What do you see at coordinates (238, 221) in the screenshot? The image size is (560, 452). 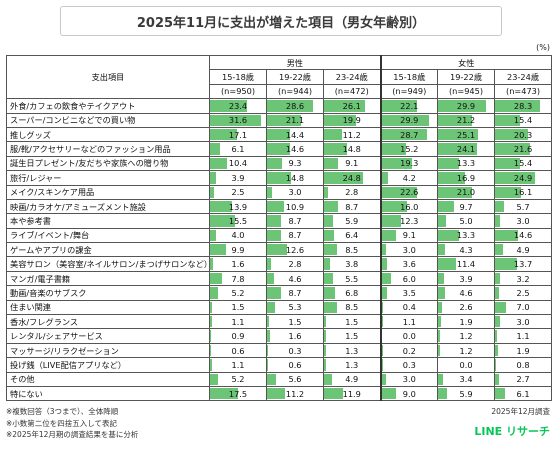 I see `value-cell: 15.5` at bounding box center [238, 221].